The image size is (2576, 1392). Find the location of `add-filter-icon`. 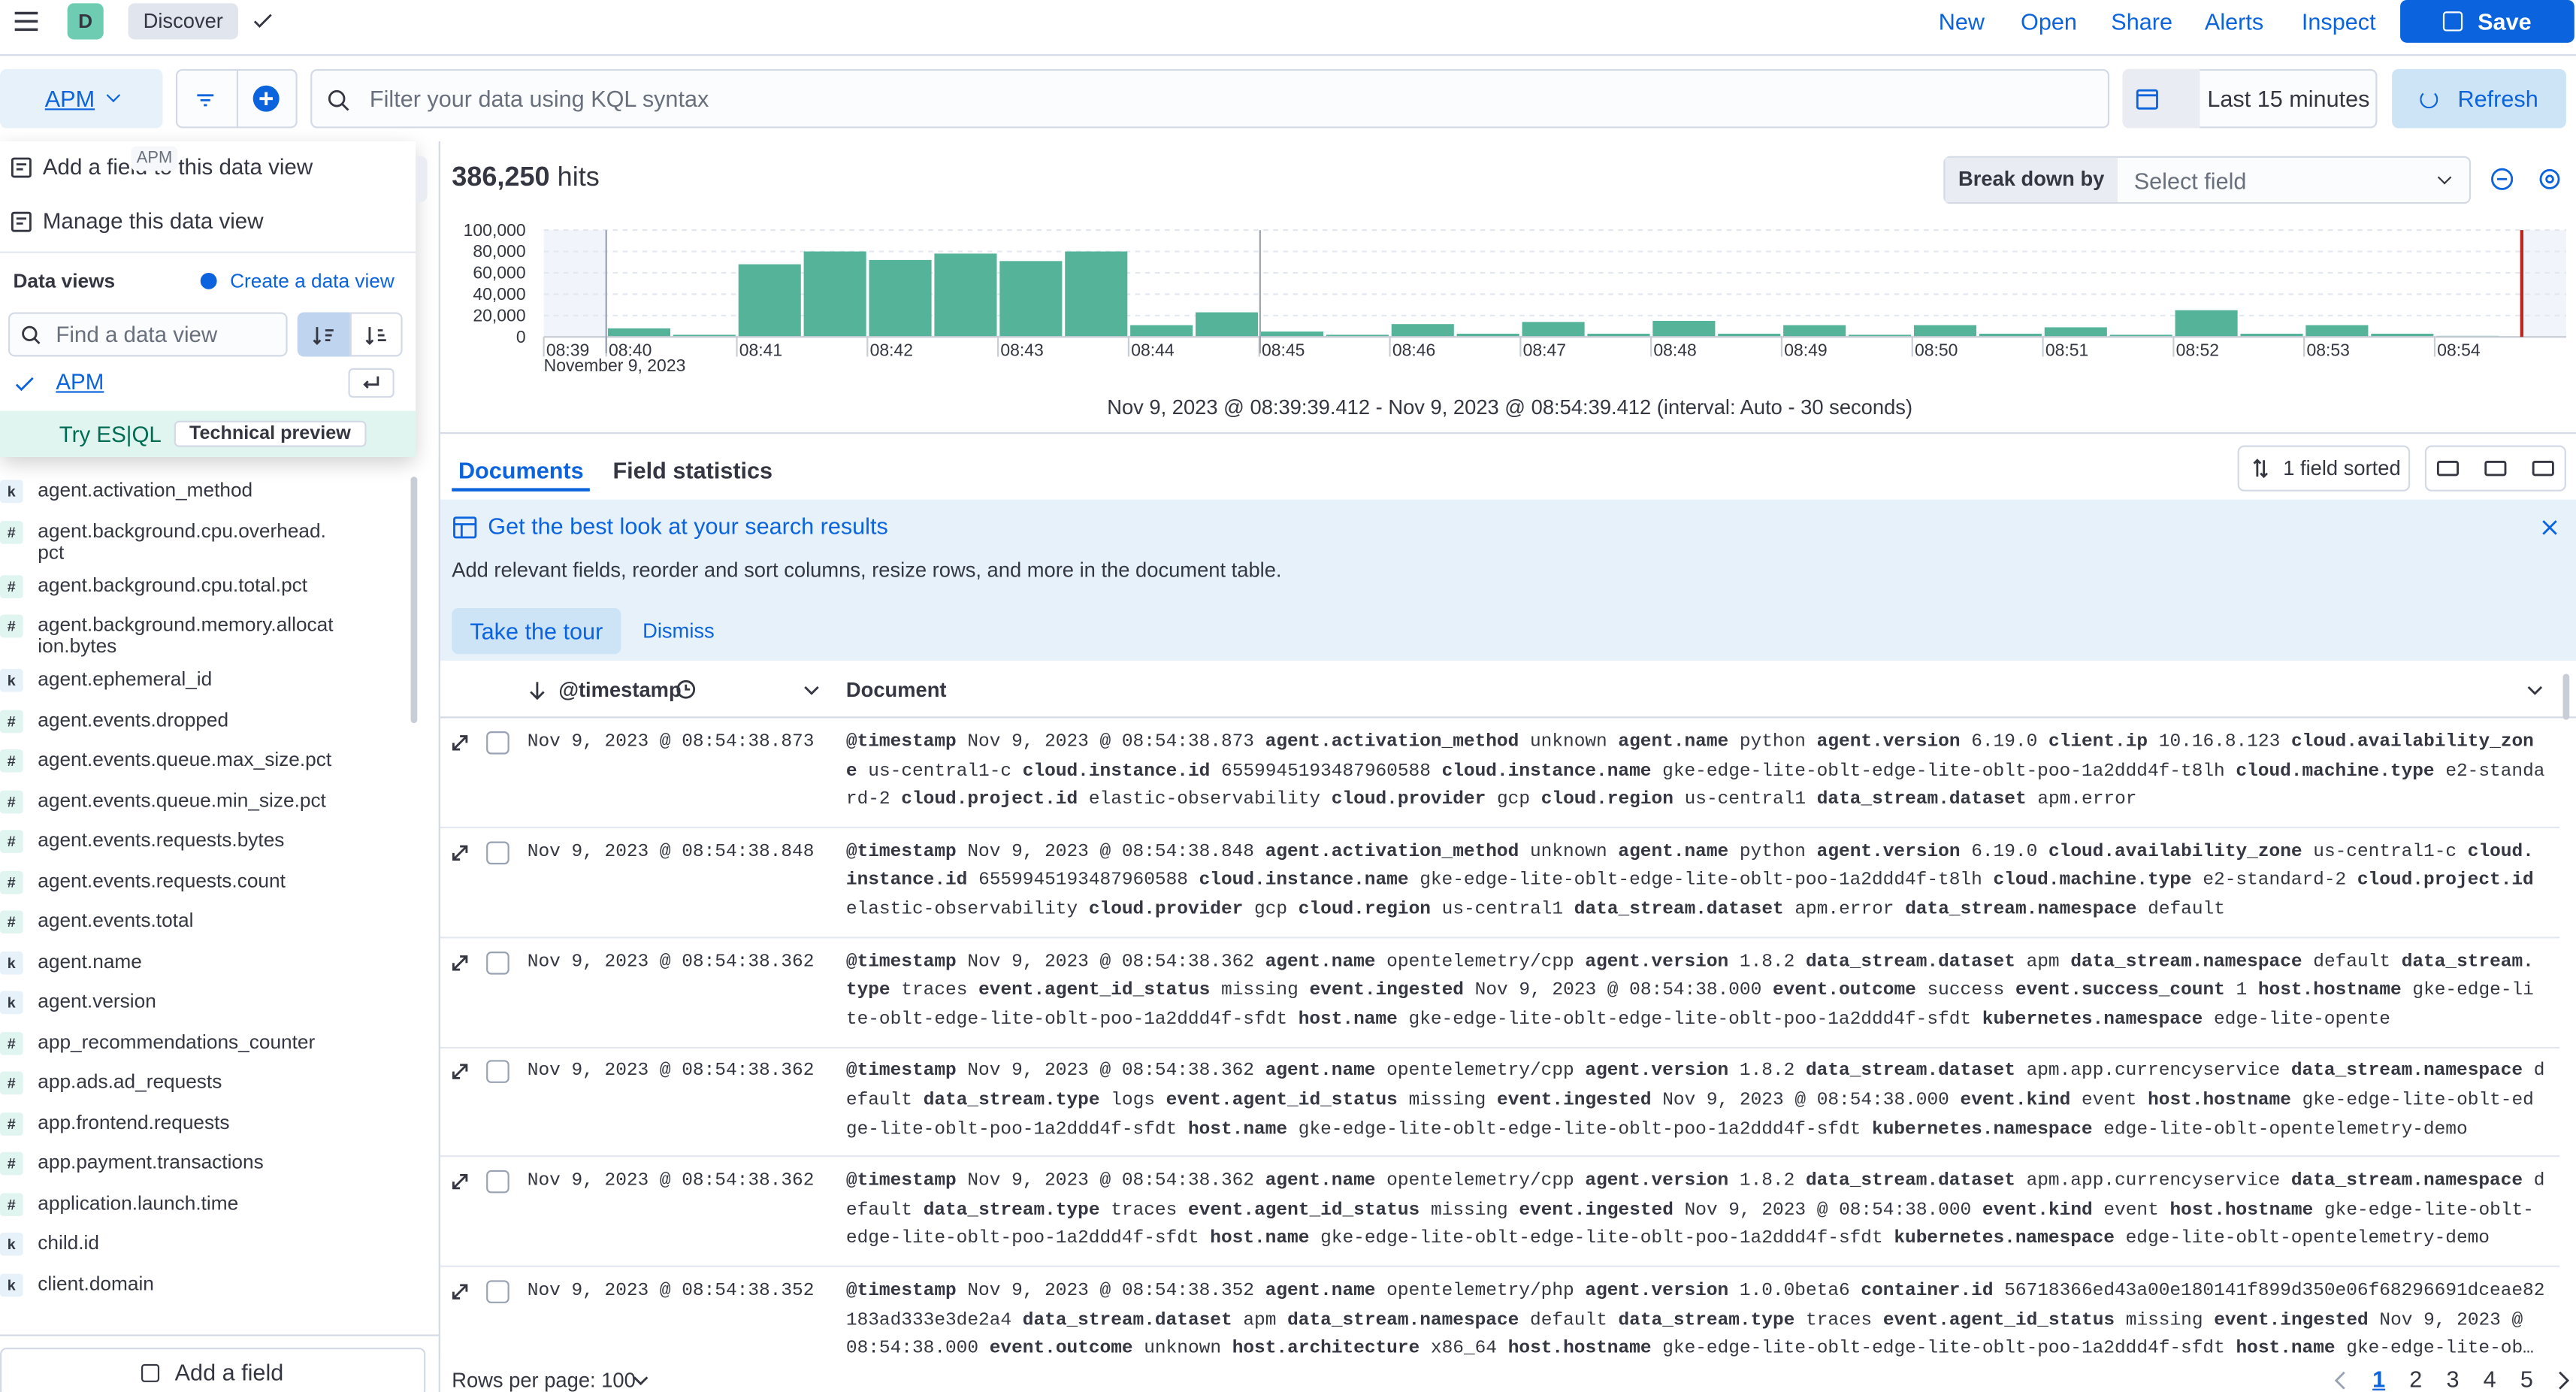

add-filter-icon is located at coordinates (266, 98).